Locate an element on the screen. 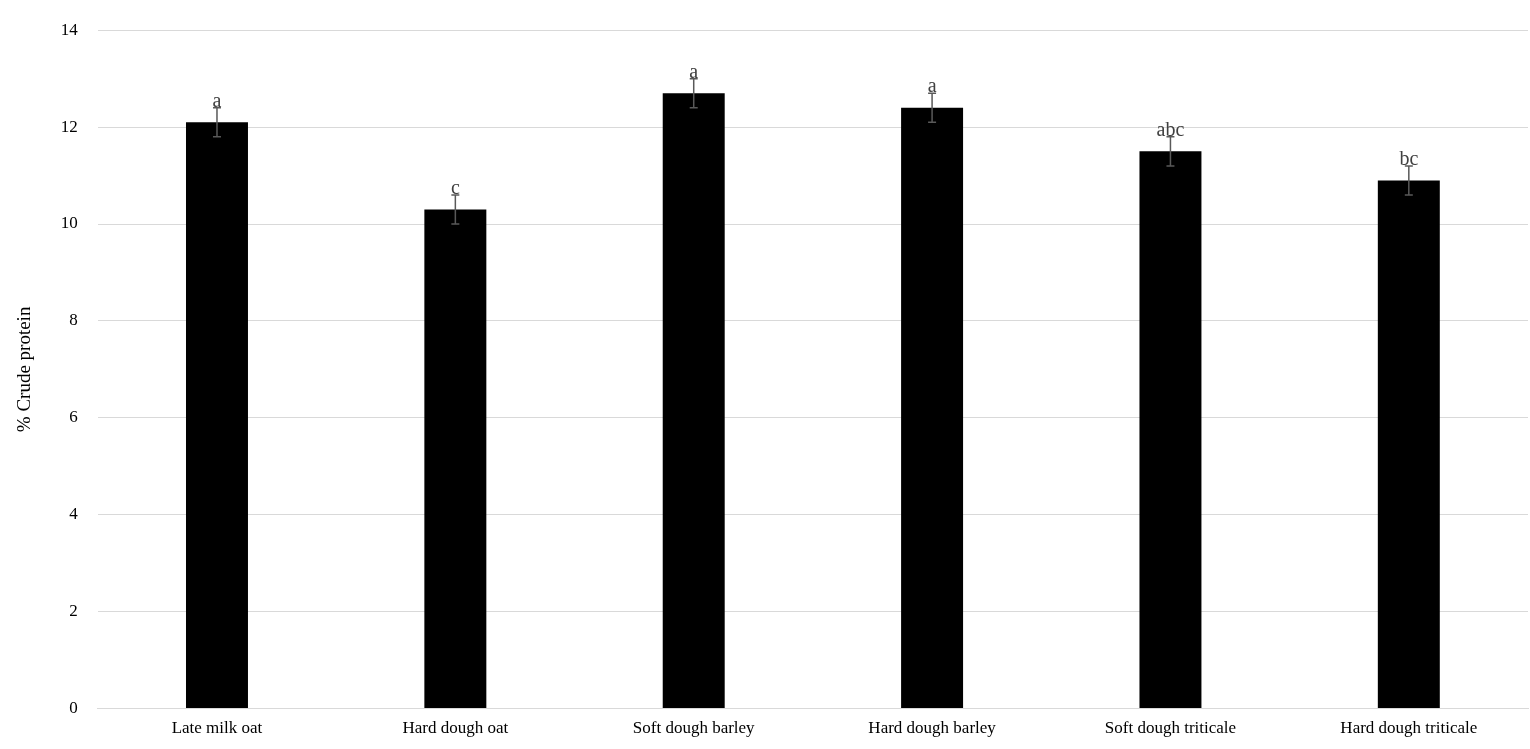 This screenshot has height=749, width=1530. x-tick-label: Late milk oat is located at coordinates (217, 728).